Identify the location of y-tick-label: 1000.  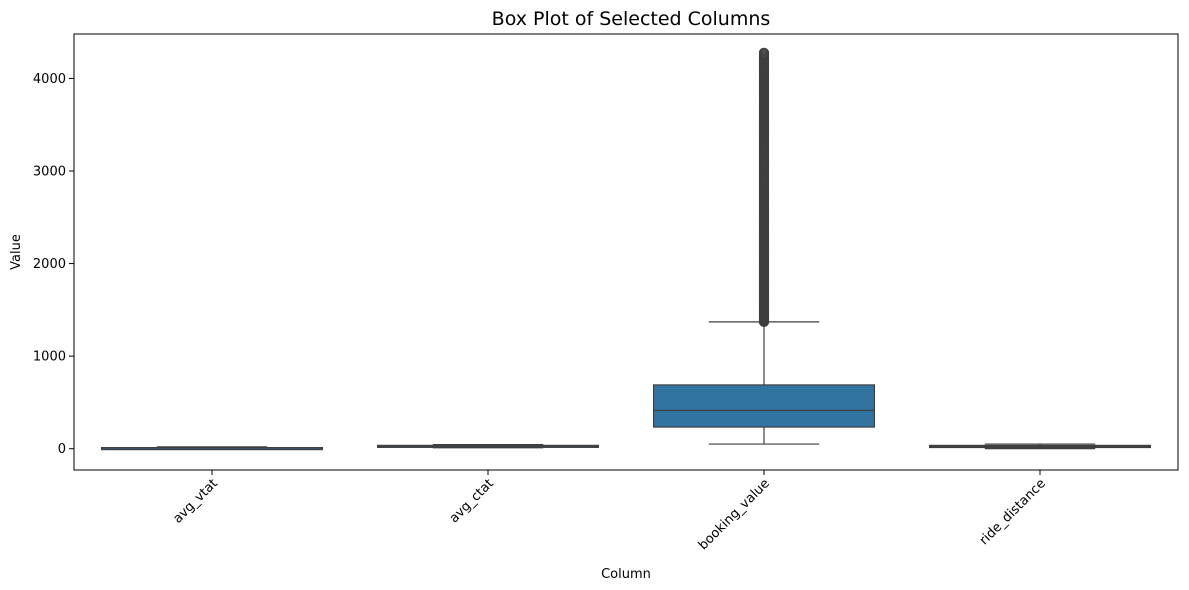
(49, 357).